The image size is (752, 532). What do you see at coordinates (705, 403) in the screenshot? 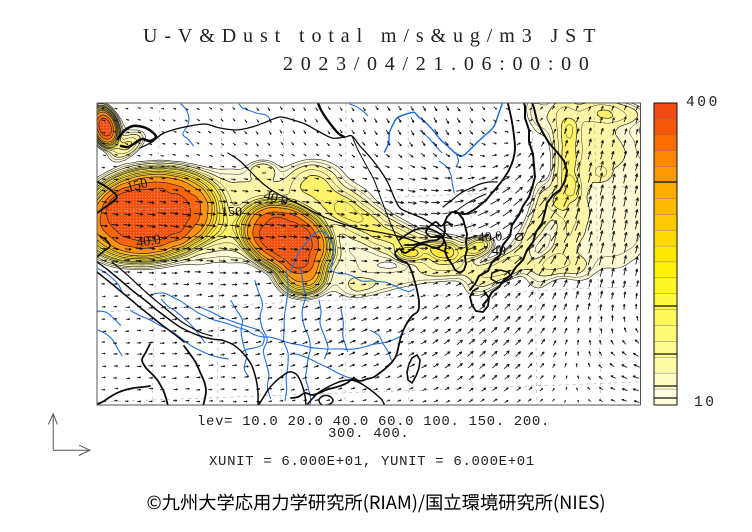
I see `svg-text: 10` at bounding box center [705, 403].